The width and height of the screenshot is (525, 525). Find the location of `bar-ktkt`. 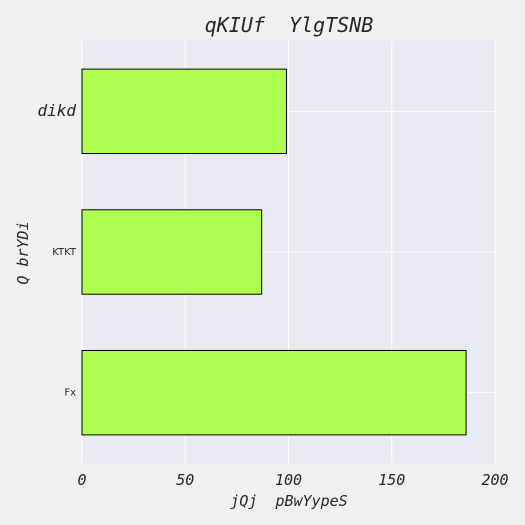

bar-ktkt is located at coordinates (172, 252).